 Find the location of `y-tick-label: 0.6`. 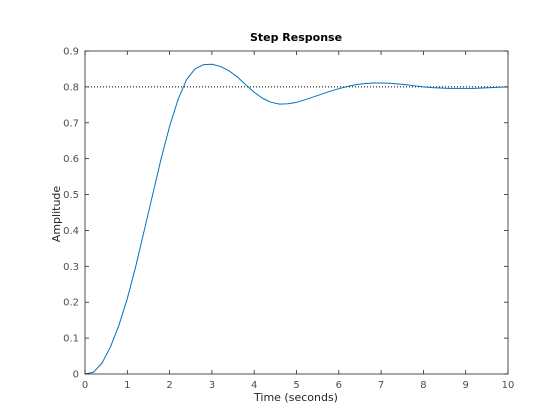

y-tick-label: 0.6 is located at coordinates (71, 159).